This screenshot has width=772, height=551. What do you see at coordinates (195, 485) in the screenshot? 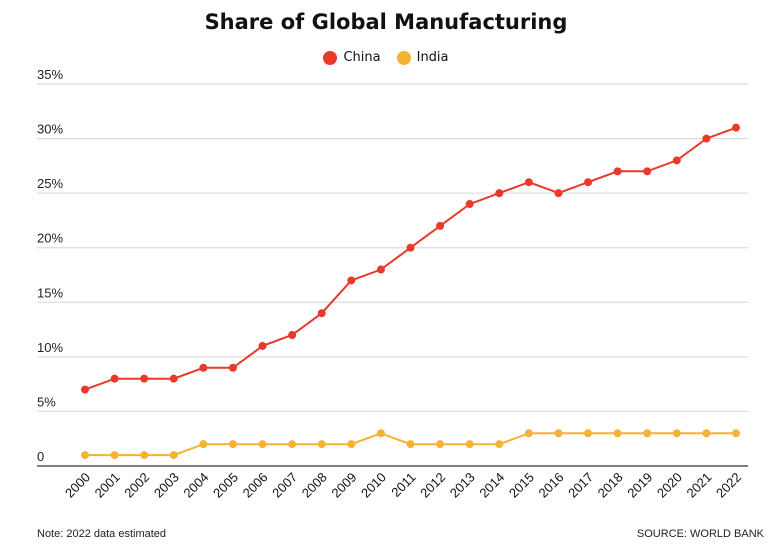
I see `x-tick-label: 2004` at bounding box center [195, 485].